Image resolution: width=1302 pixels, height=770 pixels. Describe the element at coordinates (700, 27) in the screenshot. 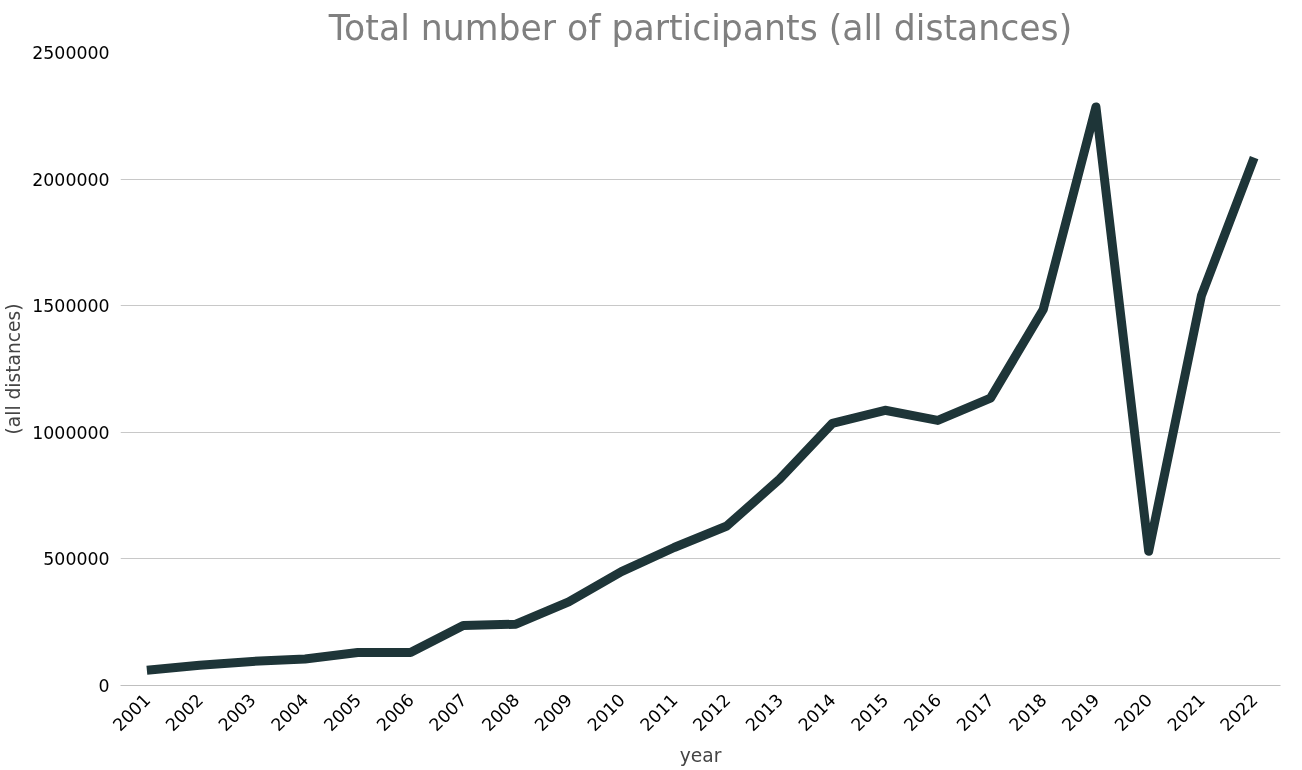

I see `chart-title: Total number of participants (all distances)` at that location.